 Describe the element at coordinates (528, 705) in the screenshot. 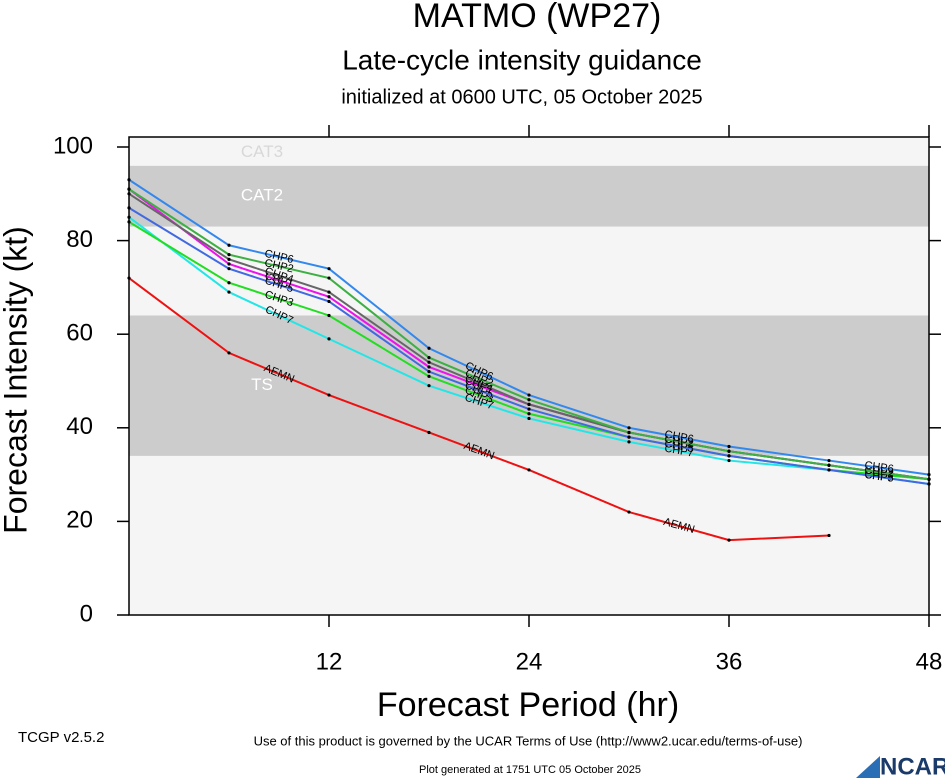

I see `x-axis-label: Forecast Period (hr)` at that location.